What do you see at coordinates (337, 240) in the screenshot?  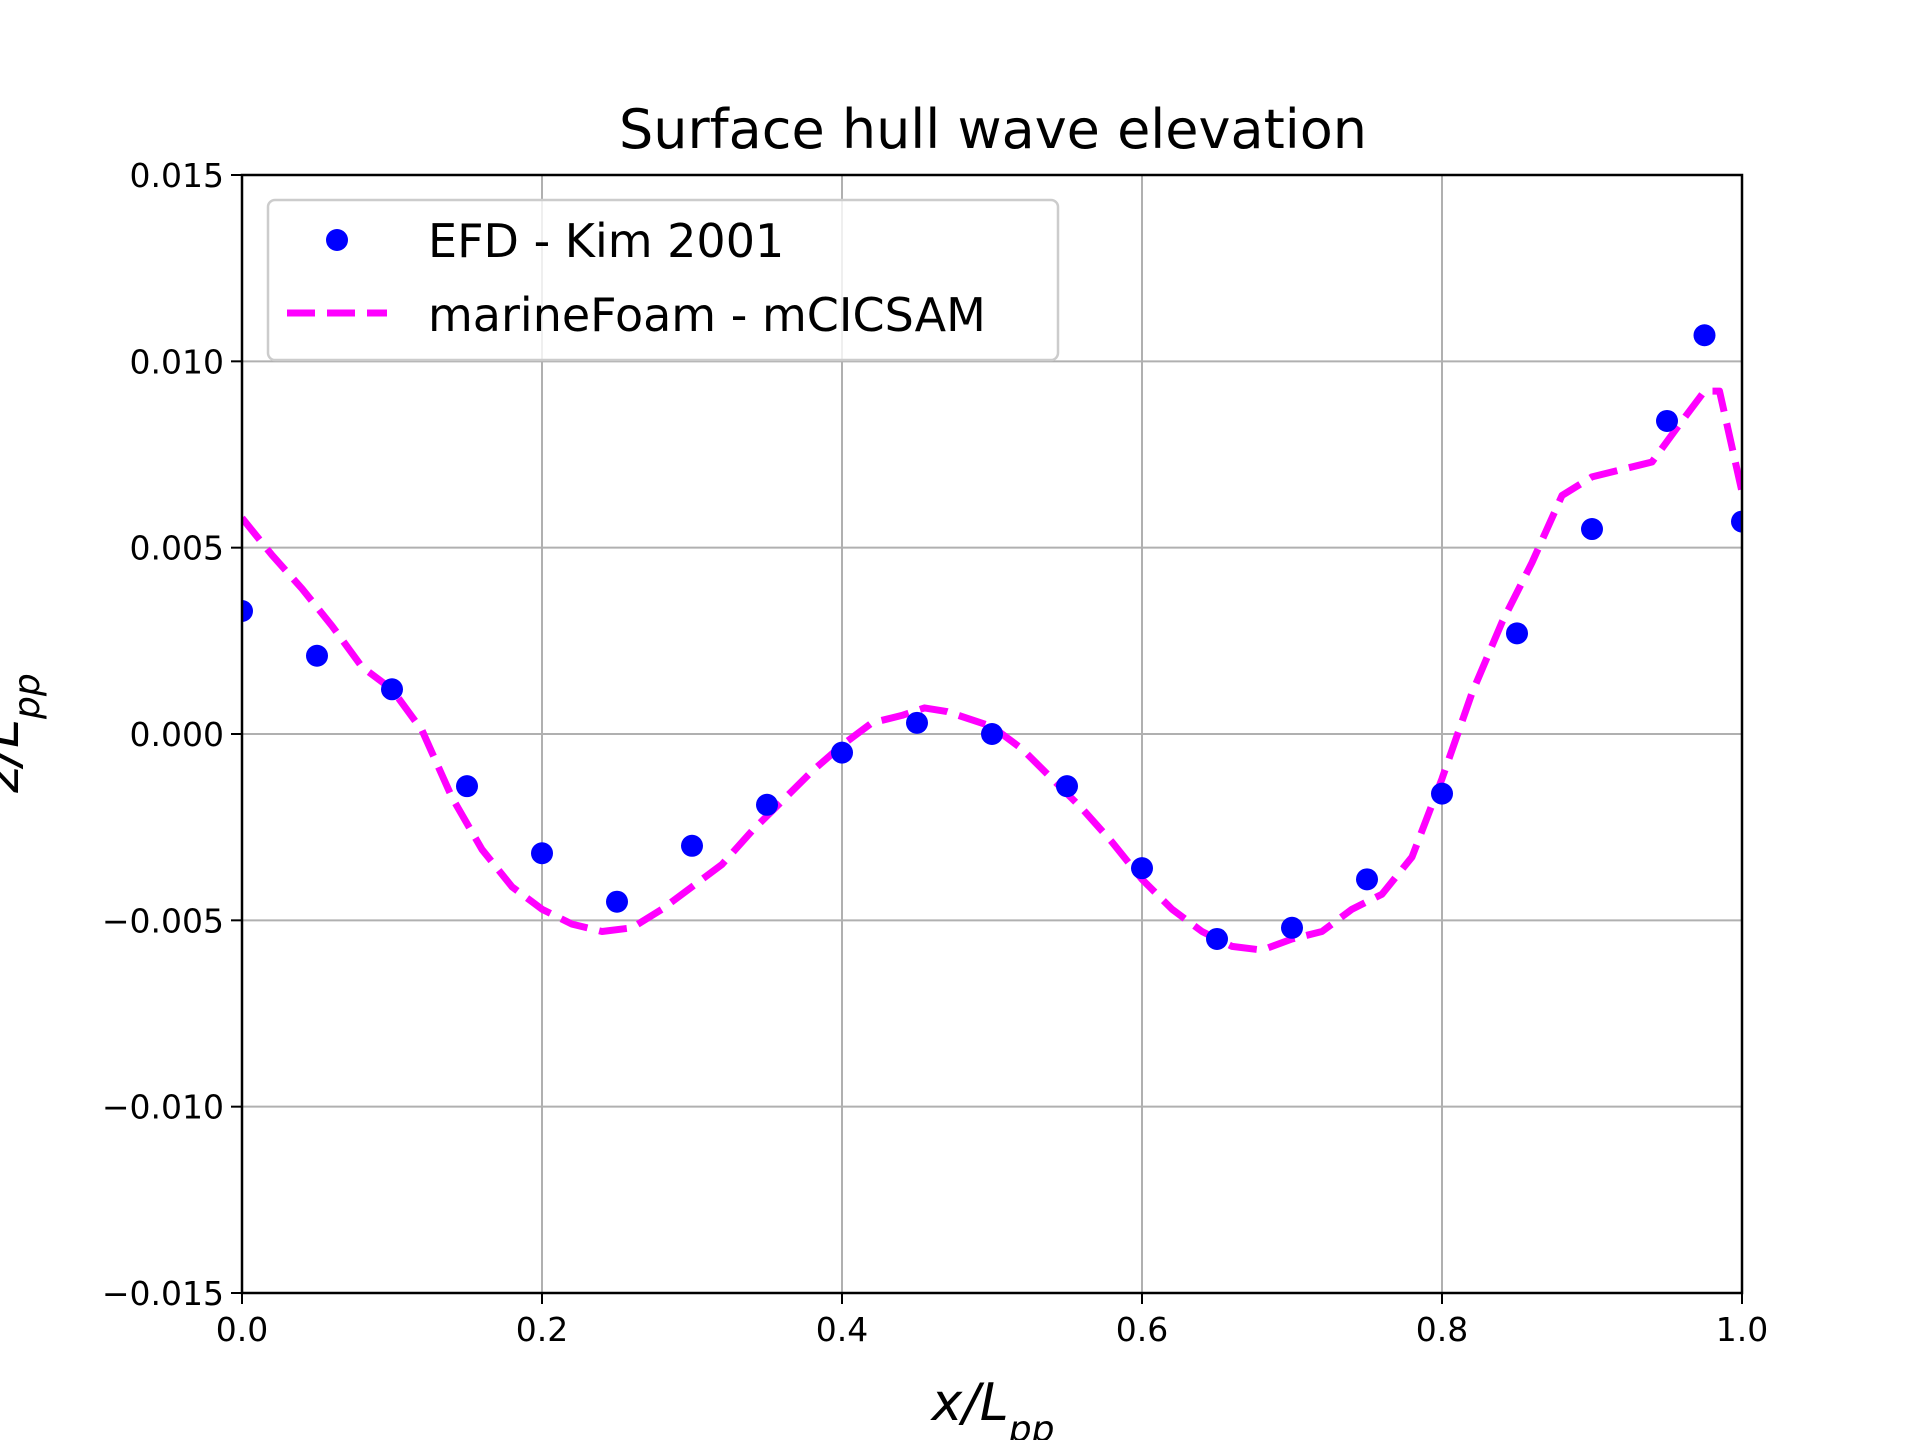 I see `legend-marker-efd` at bounding box center [337, 240].